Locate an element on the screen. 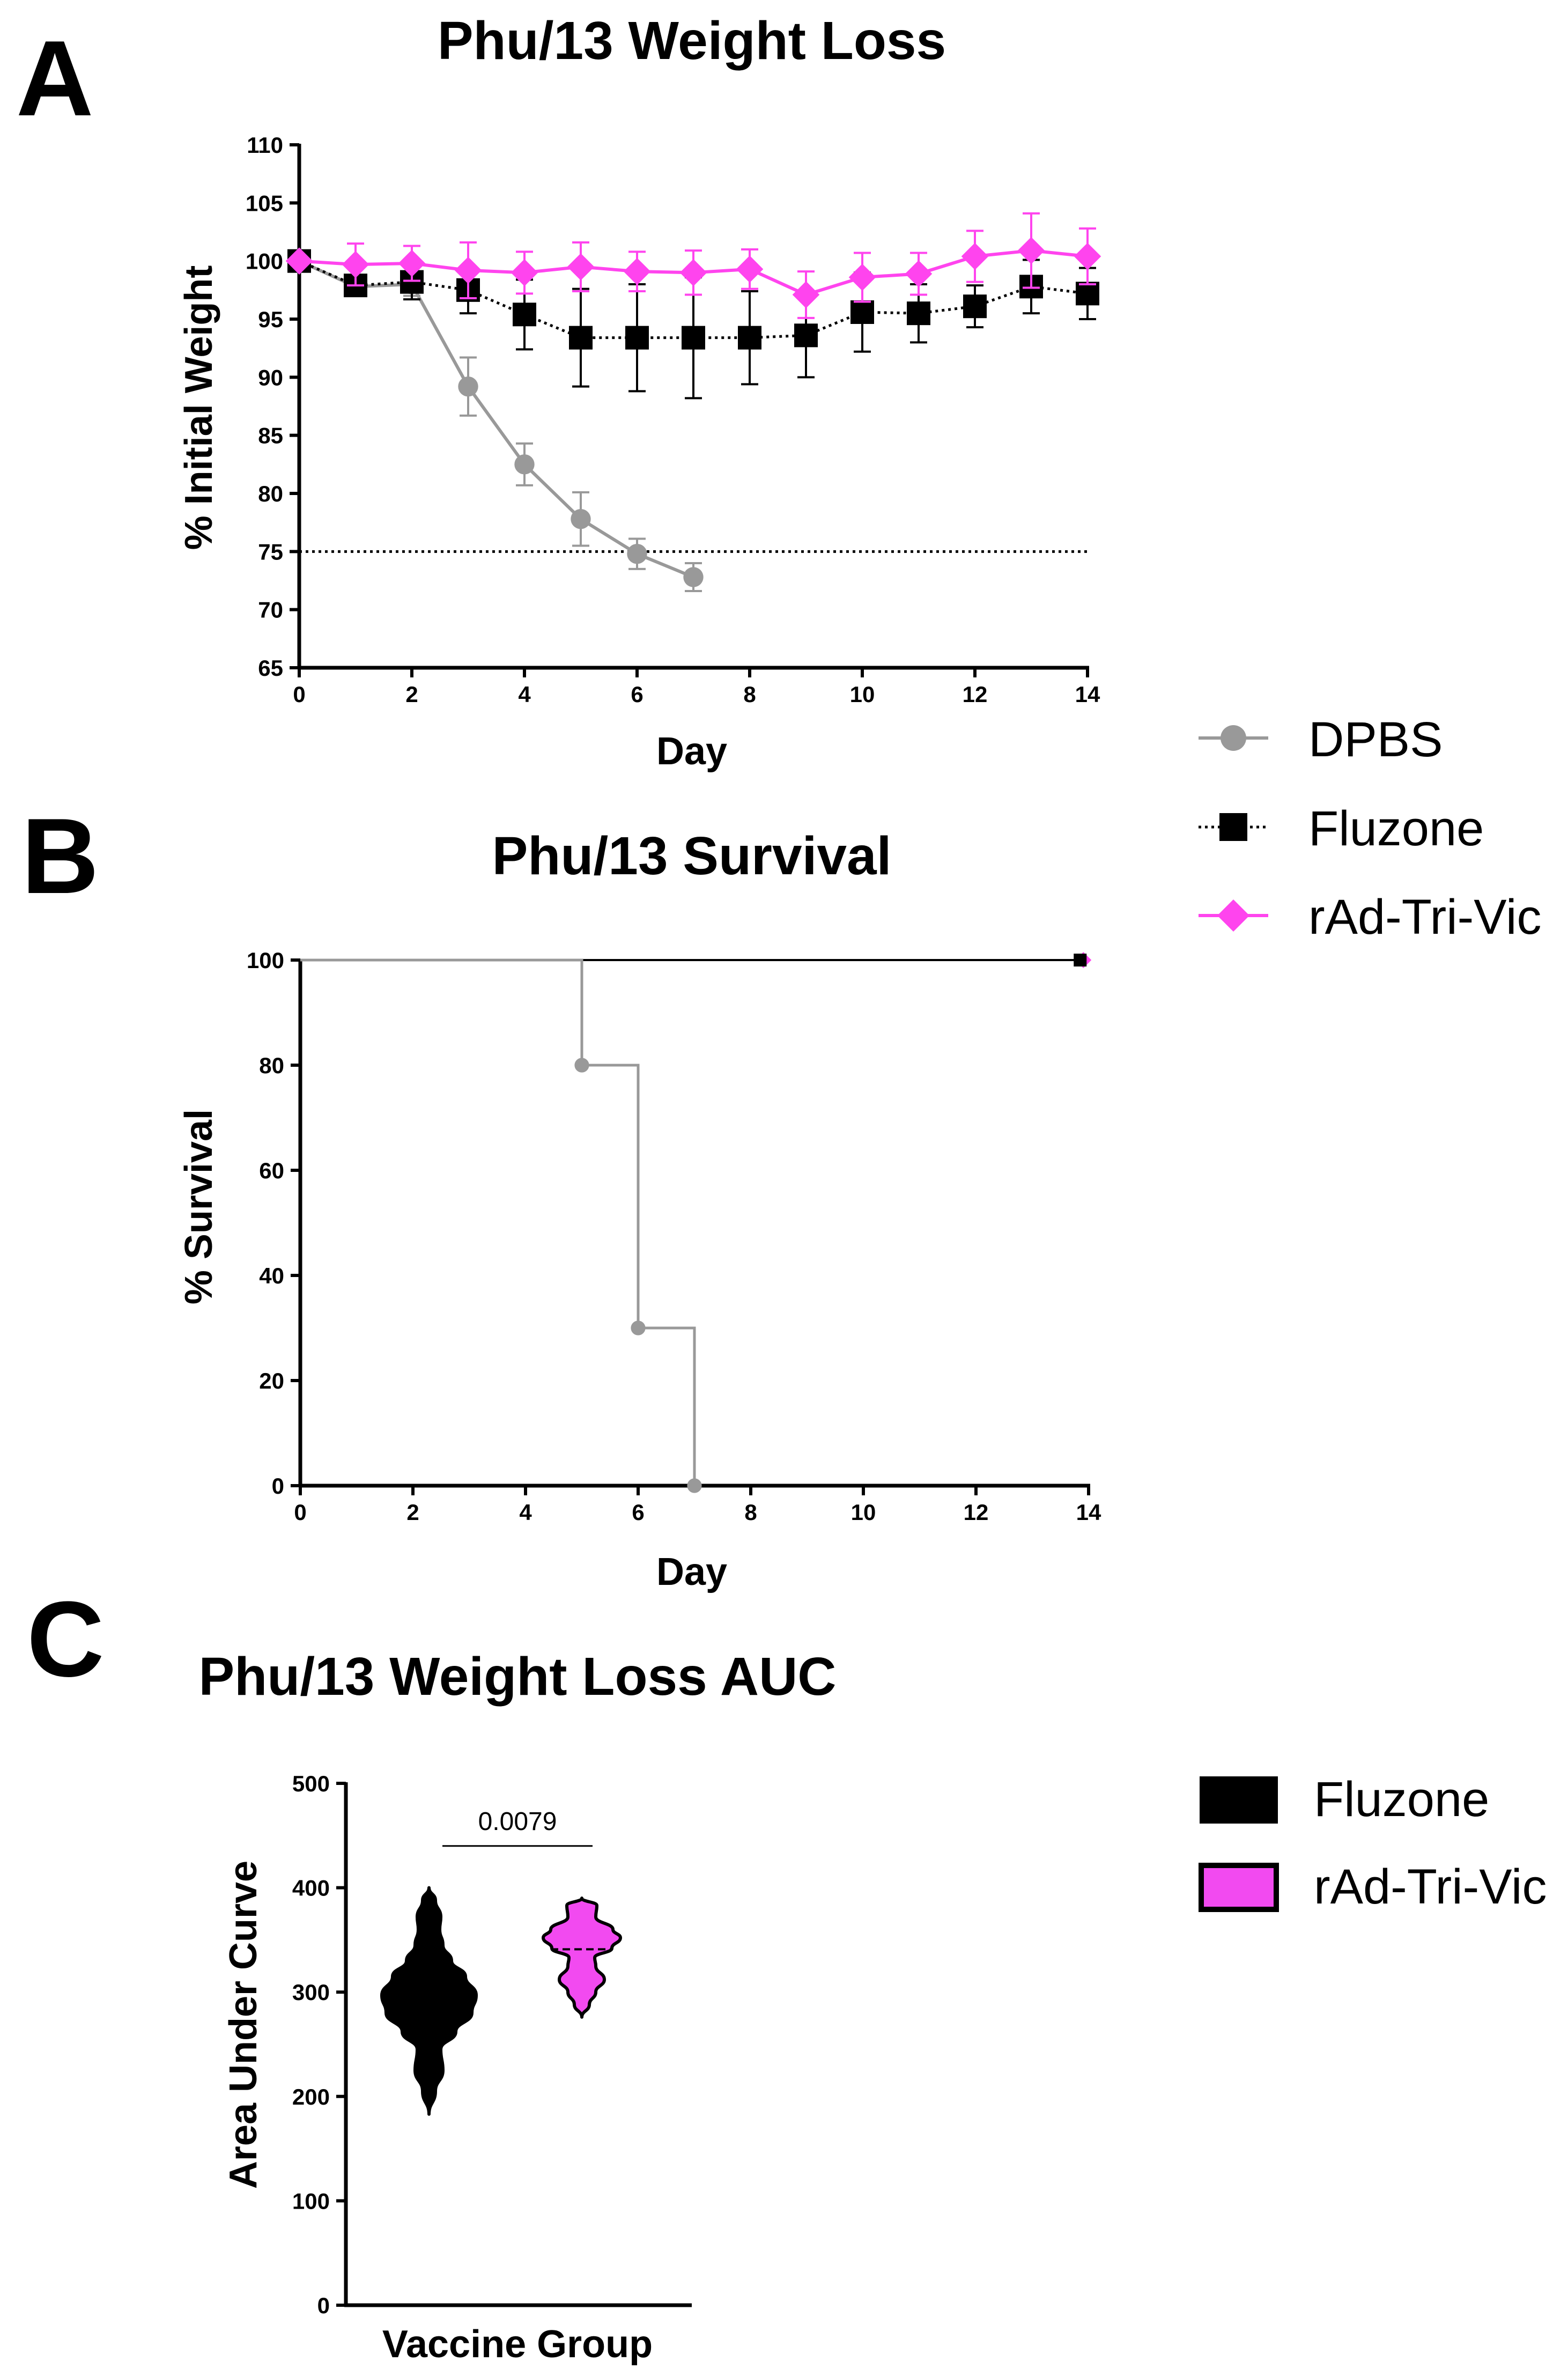  legend-item-rad-tri-vic: rAd-Tri-Vic is located at coordinates (1370, 917).